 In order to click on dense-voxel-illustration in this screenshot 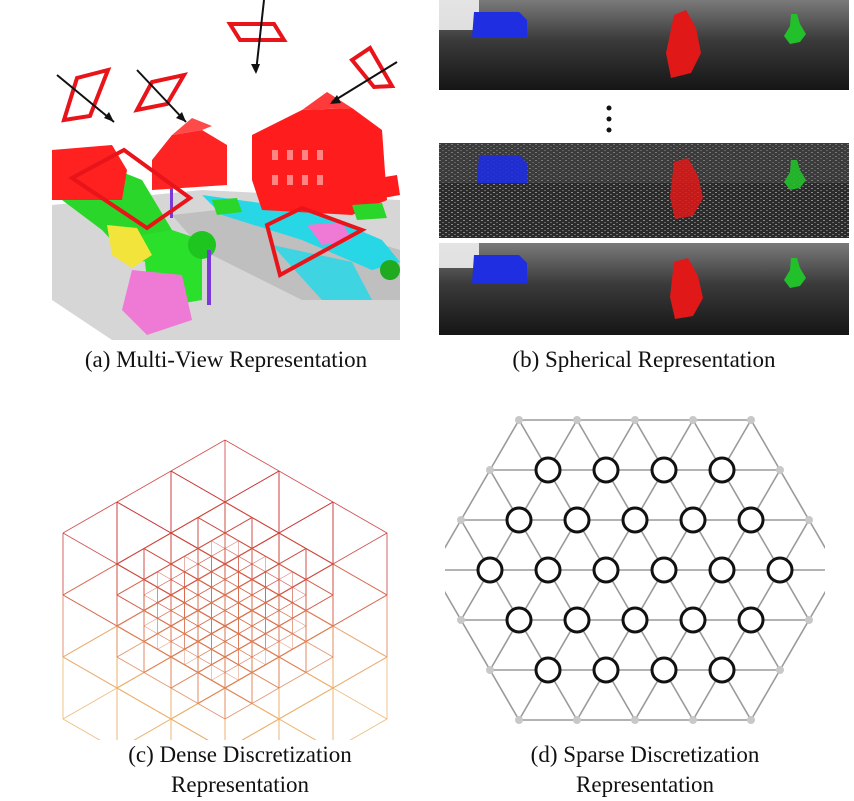, I will do `click(225, 589)`.